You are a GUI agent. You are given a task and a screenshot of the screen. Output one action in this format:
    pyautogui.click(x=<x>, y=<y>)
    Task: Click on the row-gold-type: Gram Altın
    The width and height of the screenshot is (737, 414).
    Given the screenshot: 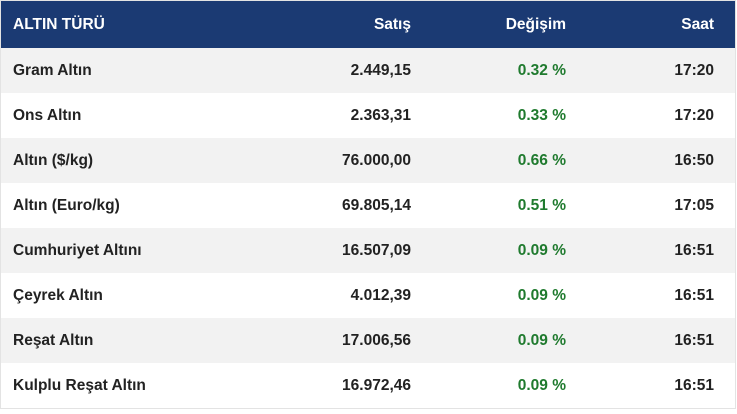 What is the action you would take?
    pyautogui.click(x=52, y=70)
    